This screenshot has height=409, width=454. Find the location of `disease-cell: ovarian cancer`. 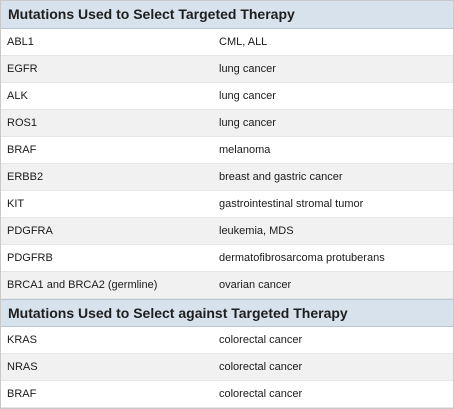

disease-cell: ovarian cancer is located at coordinates (255, 284).